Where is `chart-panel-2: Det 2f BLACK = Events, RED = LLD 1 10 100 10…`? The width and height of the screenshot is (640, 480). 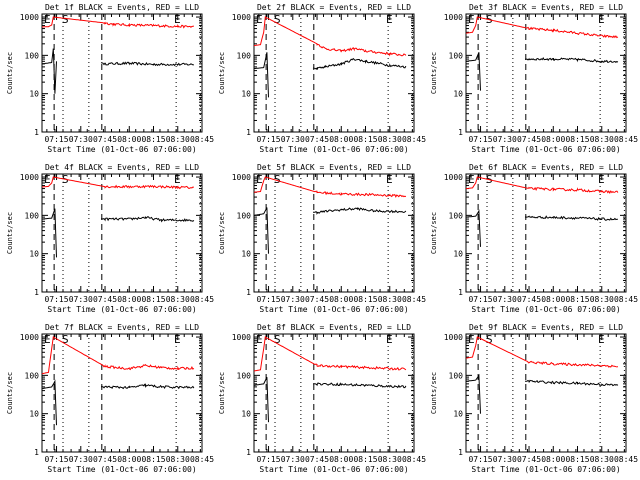
chart-panel-2: Det 2f BLACK = Events, RED = LLD 1 10 100 10… is located at coordinates (322, 78).